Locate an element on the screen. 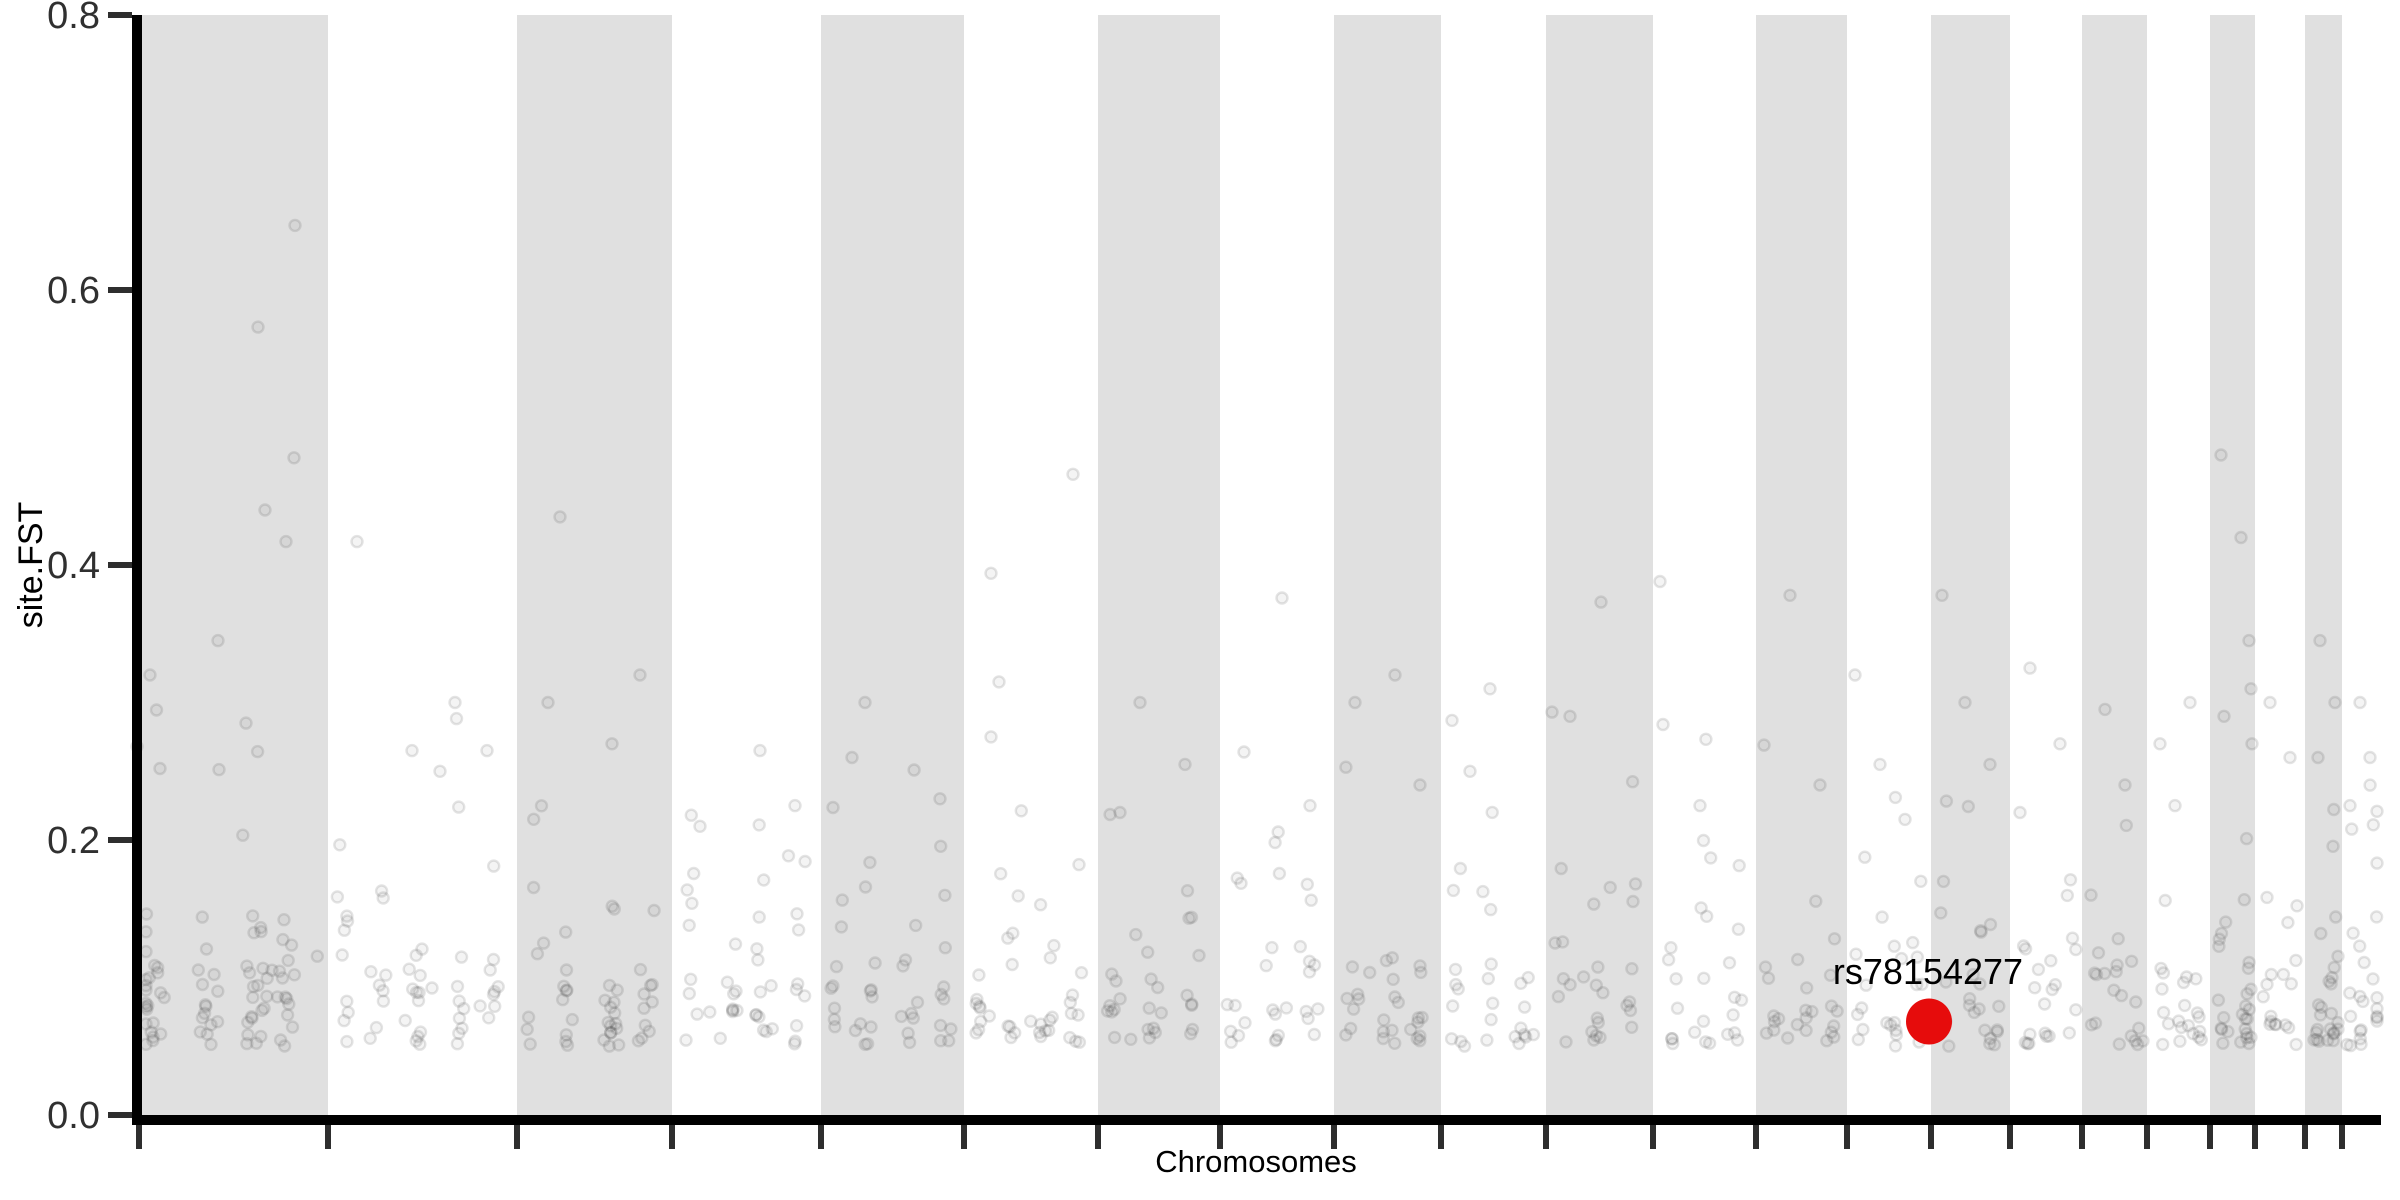  band-chr17 is located at coordinates (2114, 565).